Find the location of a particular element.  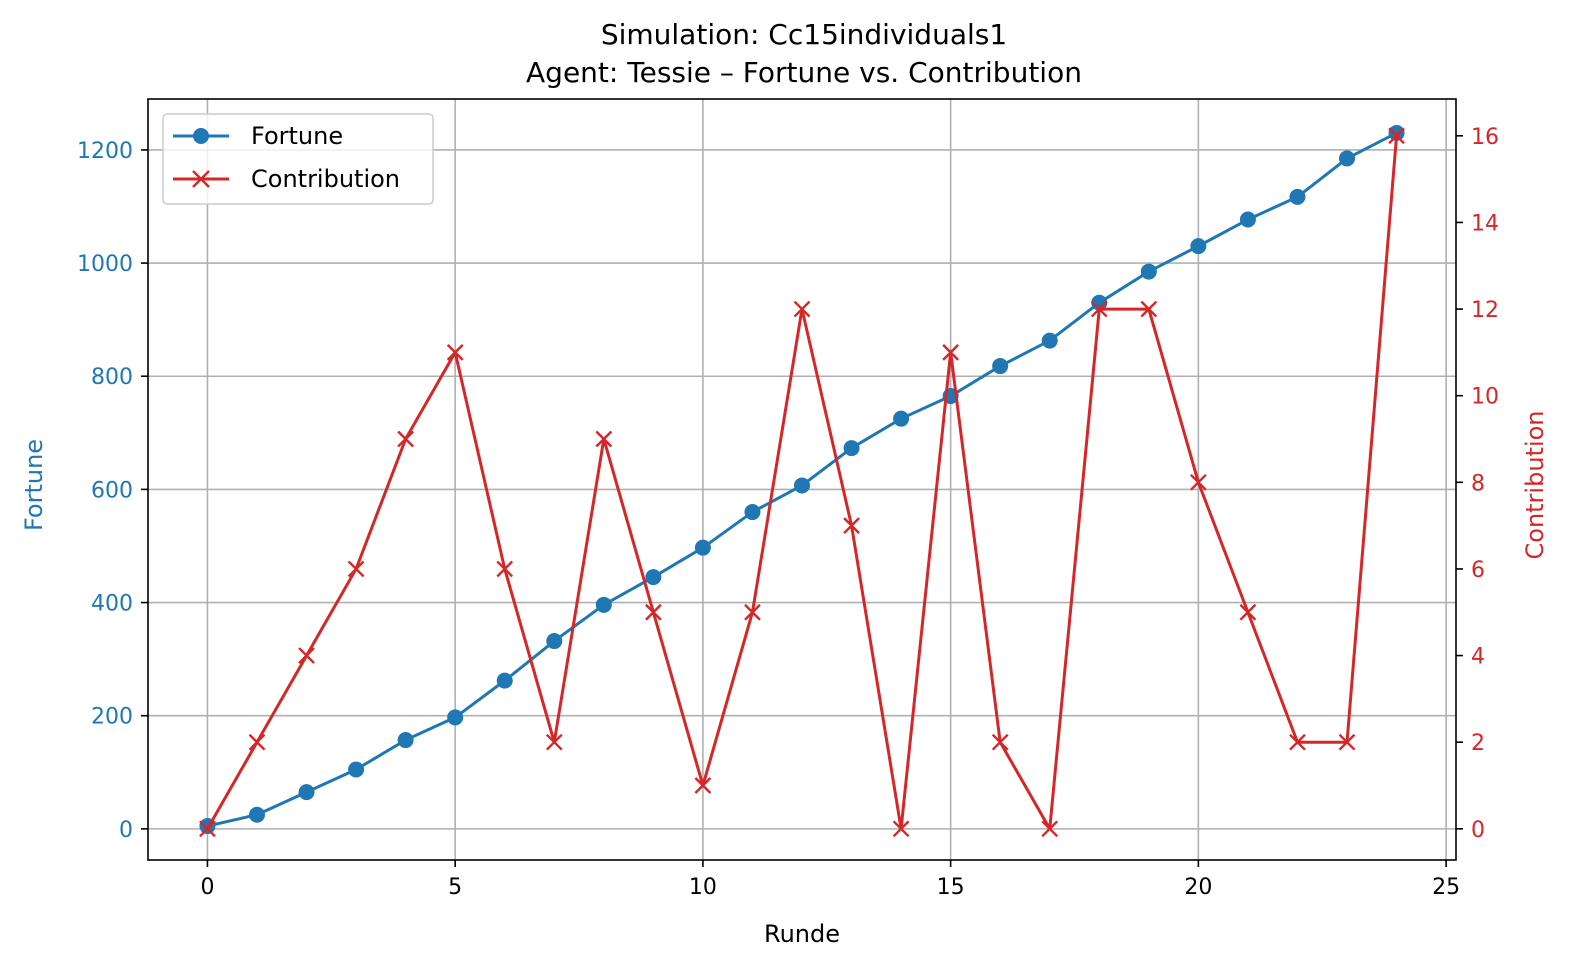

y-left-tick-label: 1200 is located at coordinates (105, 151).